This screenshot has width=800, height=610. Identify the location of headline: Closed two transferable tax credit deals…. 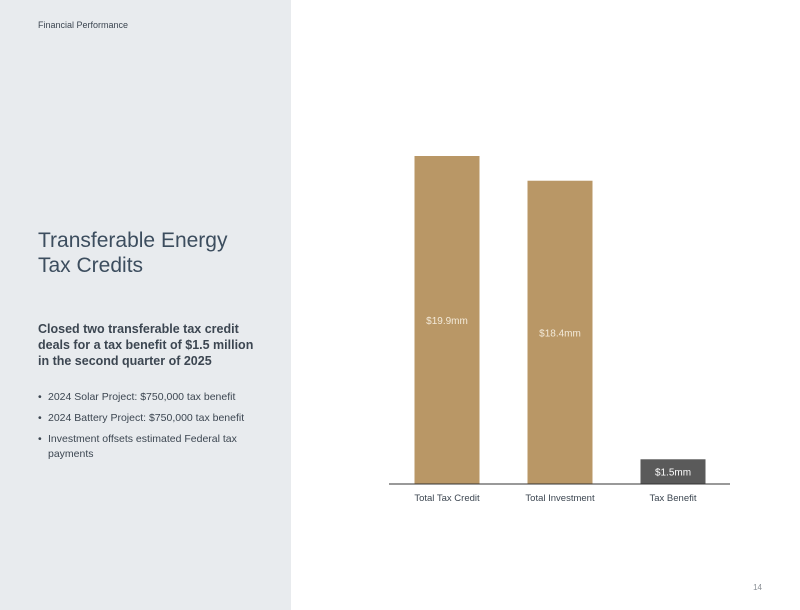
(146, 345).